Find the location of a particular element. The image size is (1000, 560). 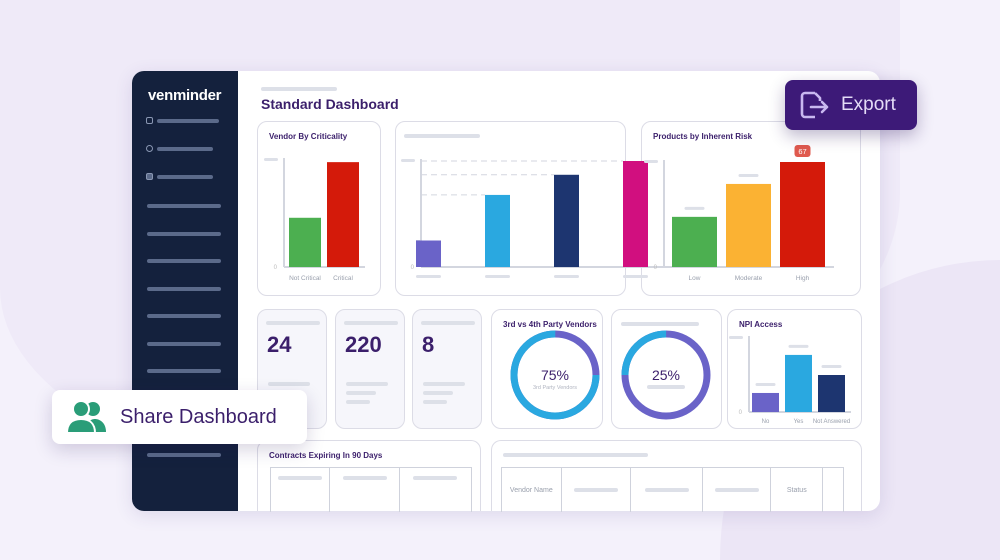

x-tick-label: Low is located at coordinates (695, 278).